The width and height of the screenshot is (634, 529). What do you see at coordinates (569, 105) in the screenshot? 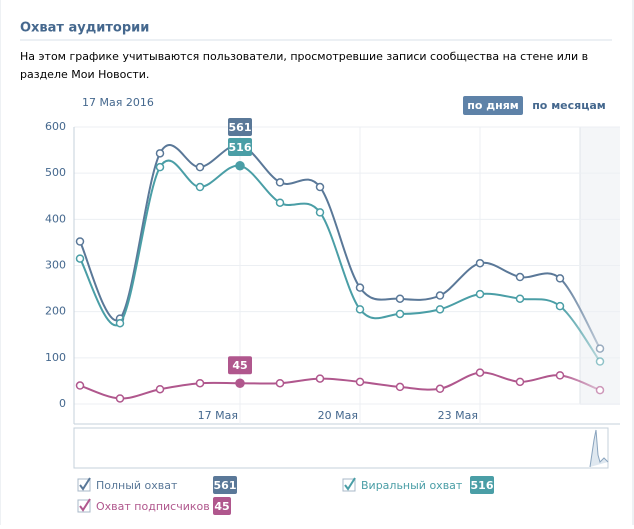
I see `button-months: по месяцам` at bounding box center [569, 105].